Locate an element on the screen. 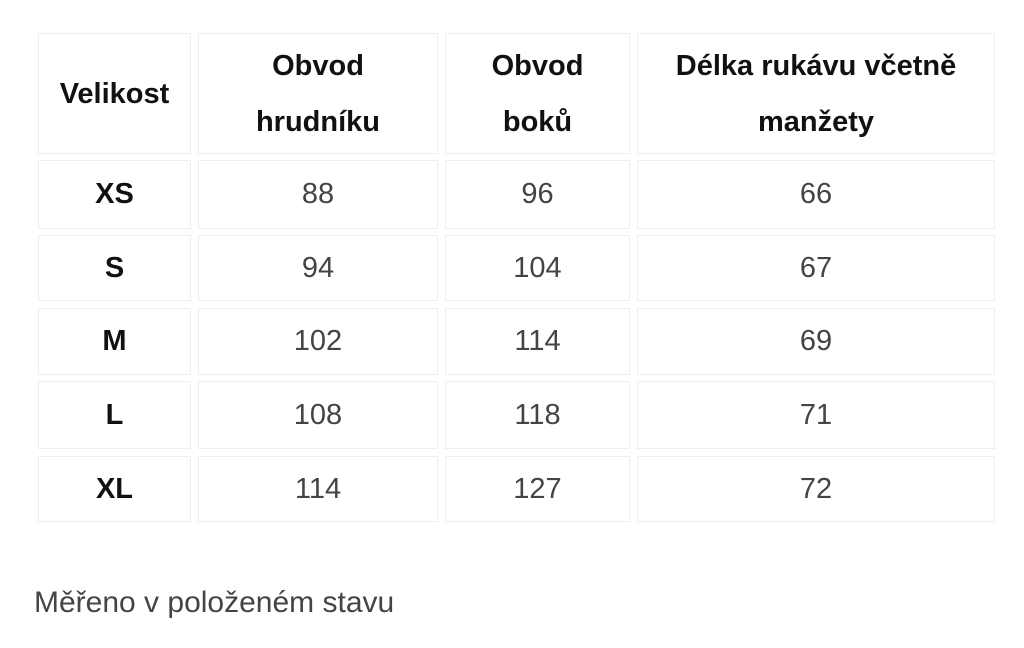 This screenshot has height=648, width=1024. header-text: Obvod boků is located at coordinates (537, 93).